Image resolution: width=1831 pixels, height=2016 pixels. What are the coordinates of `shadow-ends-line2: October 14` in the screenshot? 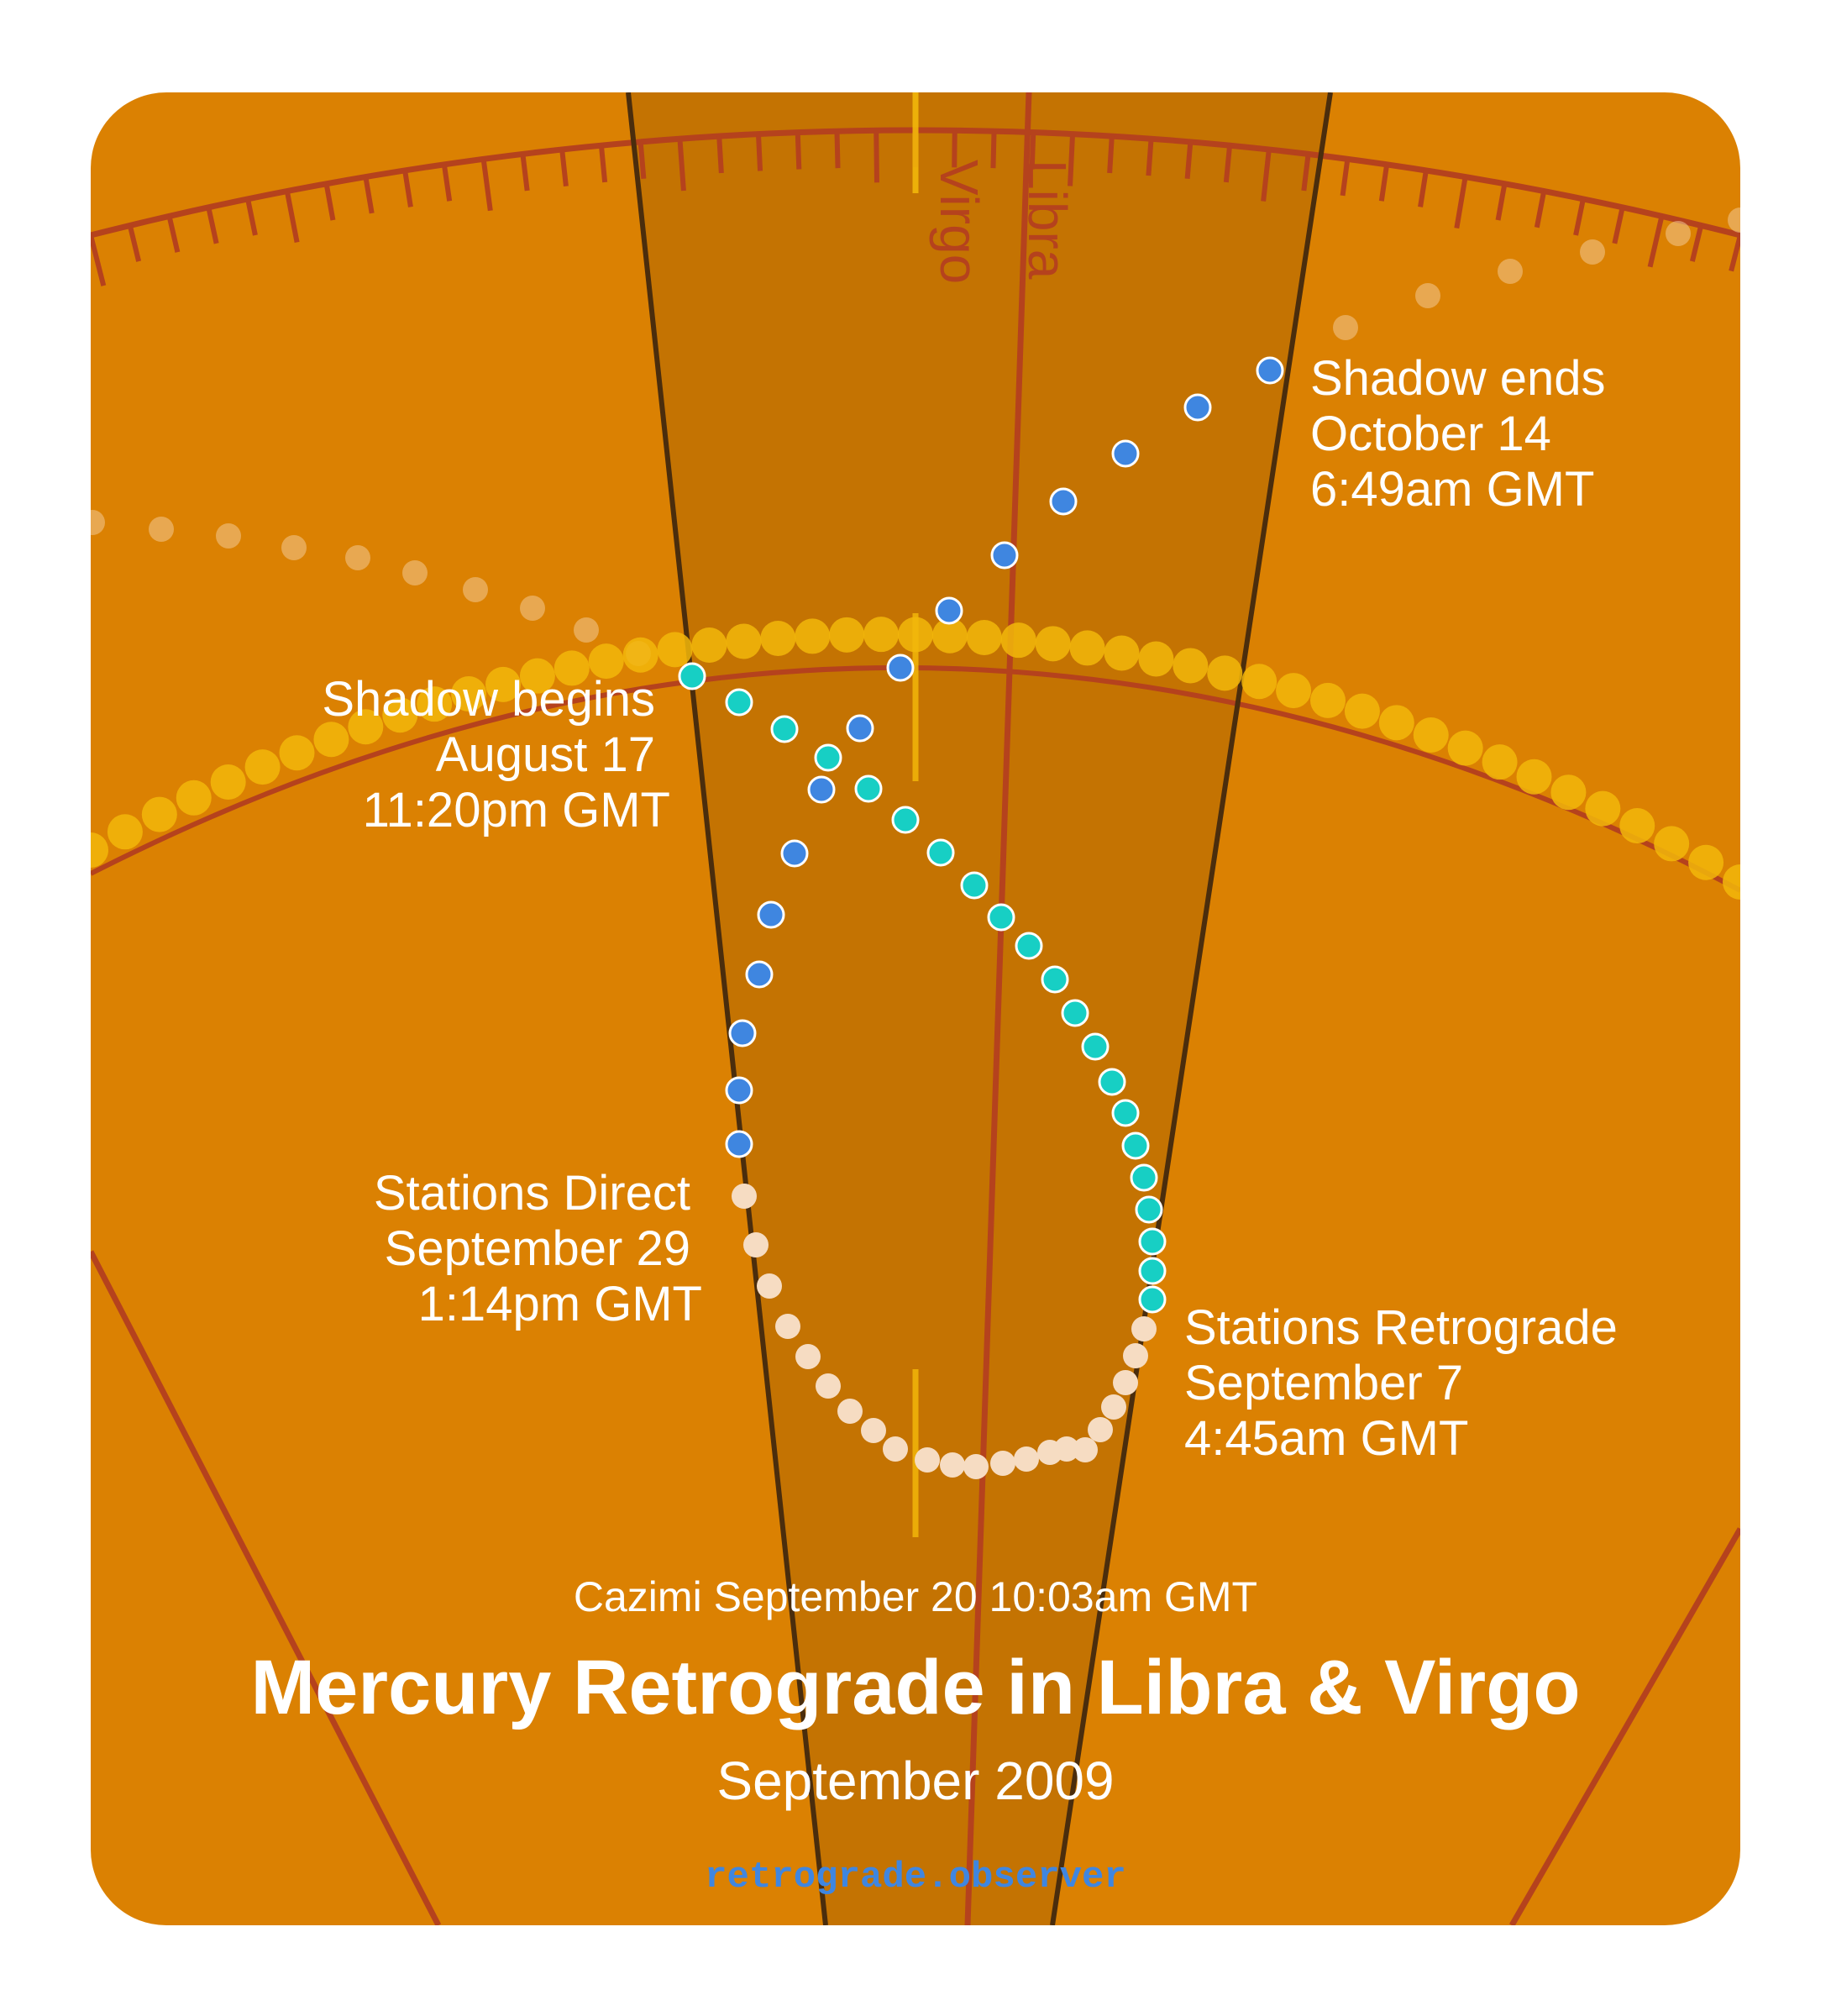 It's located at (1430, 434).